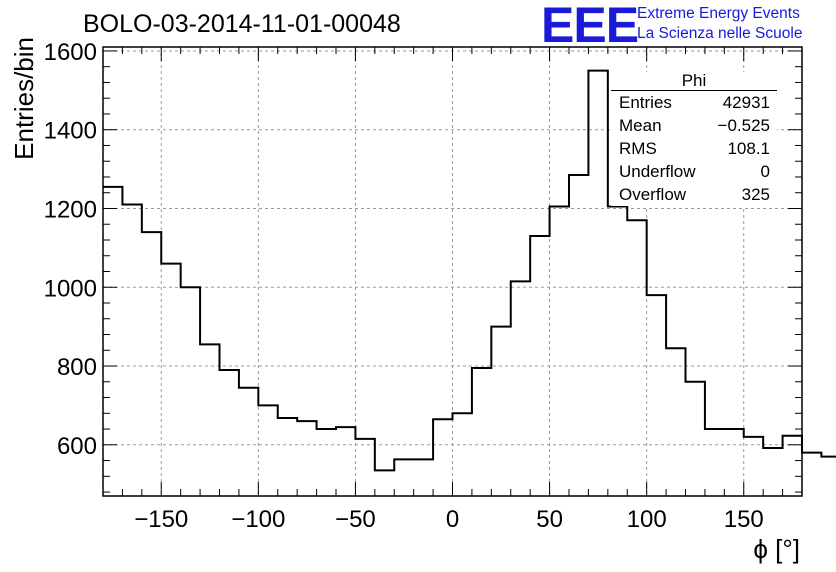 The image size is (836, 572). Describe the element at coordinates (70, 131) in the screenshot. I see `y-tick-label: 1400` at that location.